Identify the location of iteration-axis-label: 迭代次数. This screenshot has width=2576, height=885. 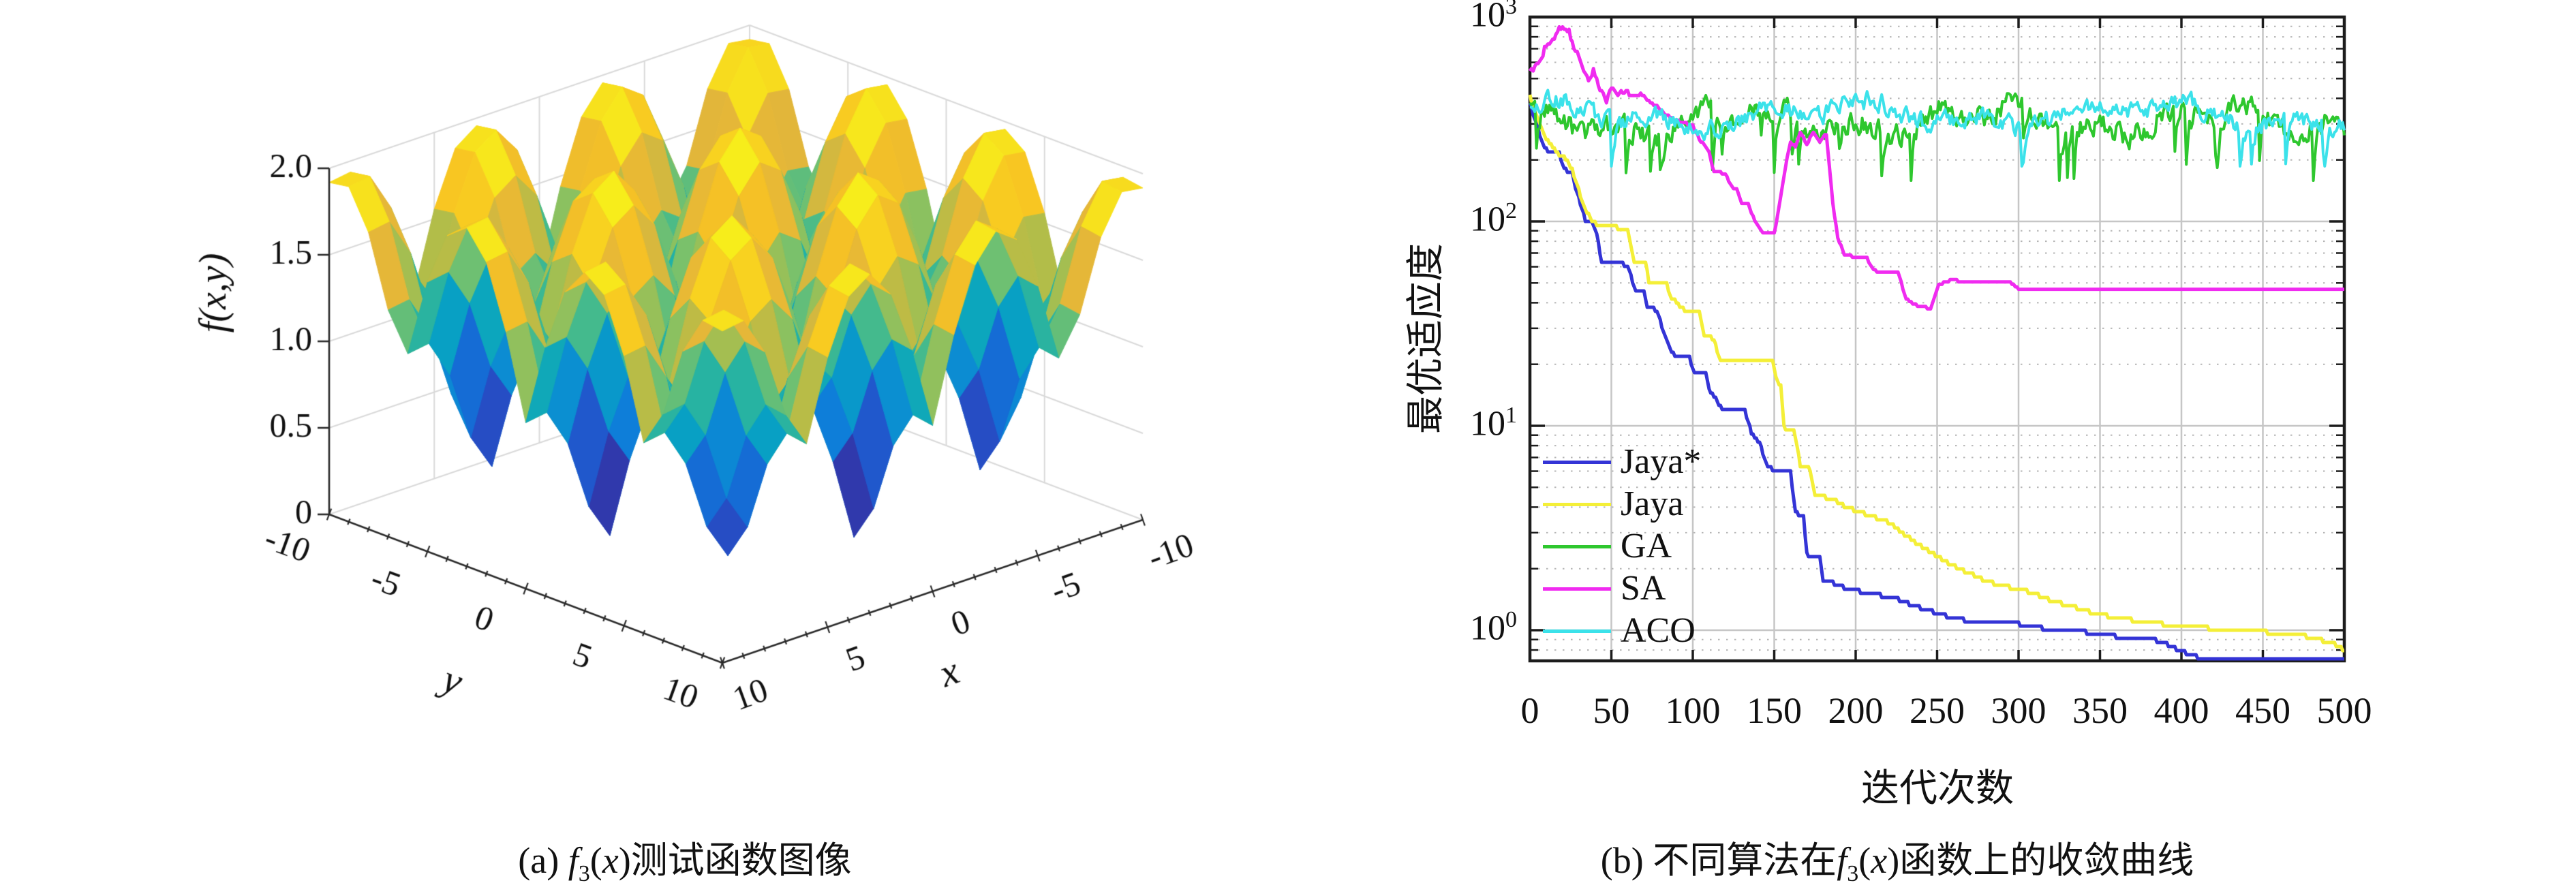
(1937, 789).